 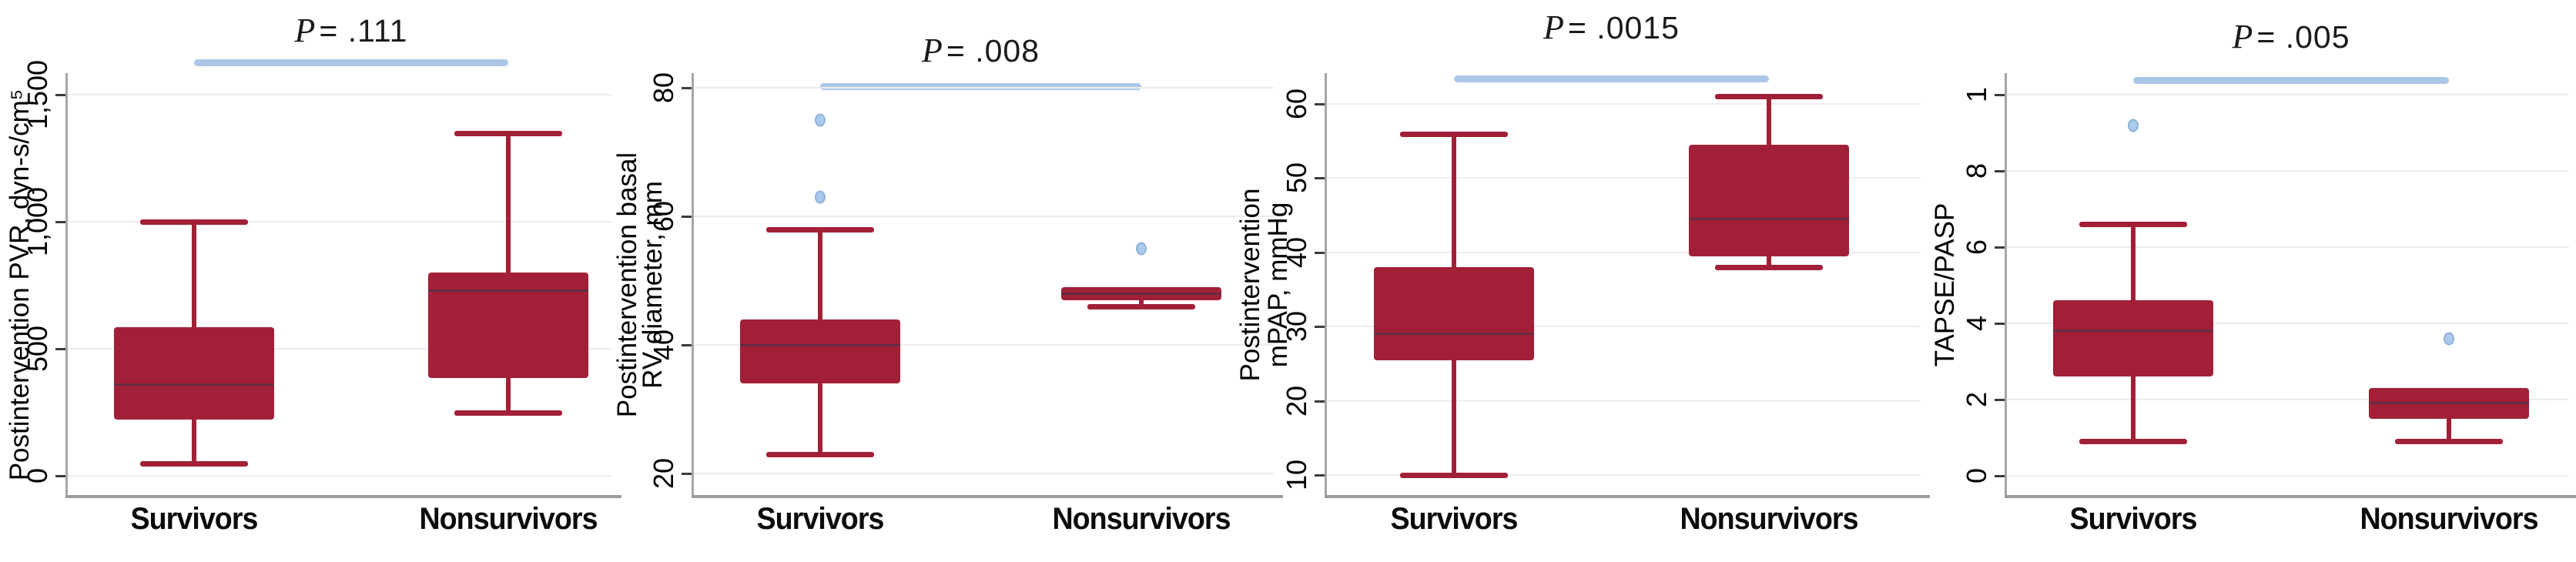 I want to click on y-tick-label: 10, so click(x=1296, y=475).